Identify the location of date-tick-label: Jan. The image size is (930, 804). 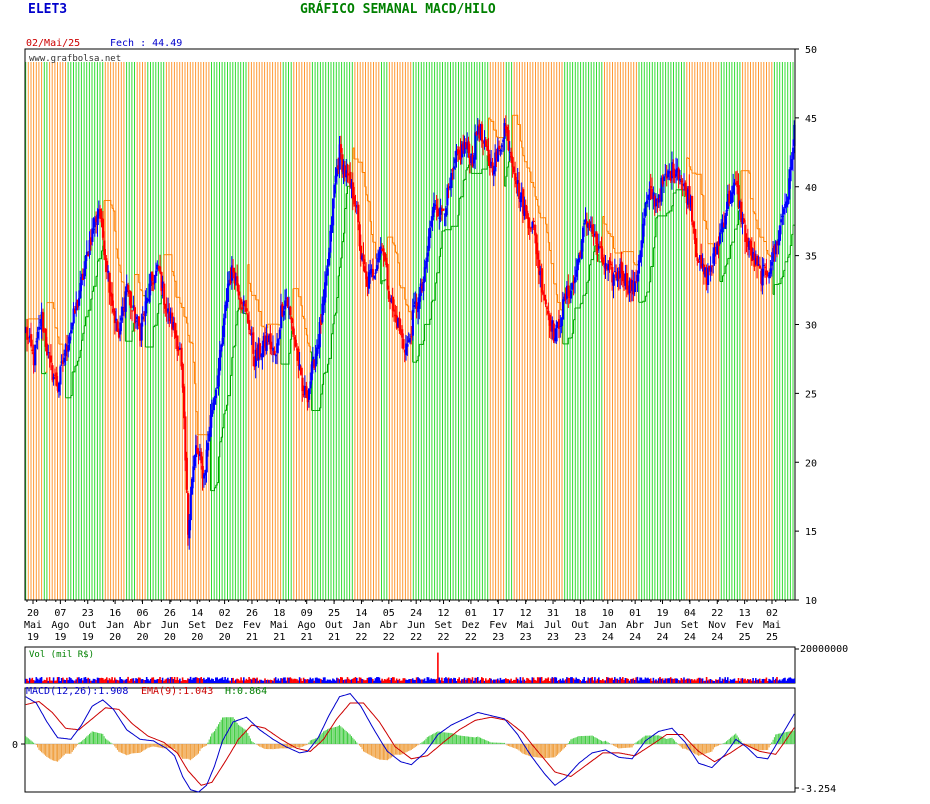
(361, 625).